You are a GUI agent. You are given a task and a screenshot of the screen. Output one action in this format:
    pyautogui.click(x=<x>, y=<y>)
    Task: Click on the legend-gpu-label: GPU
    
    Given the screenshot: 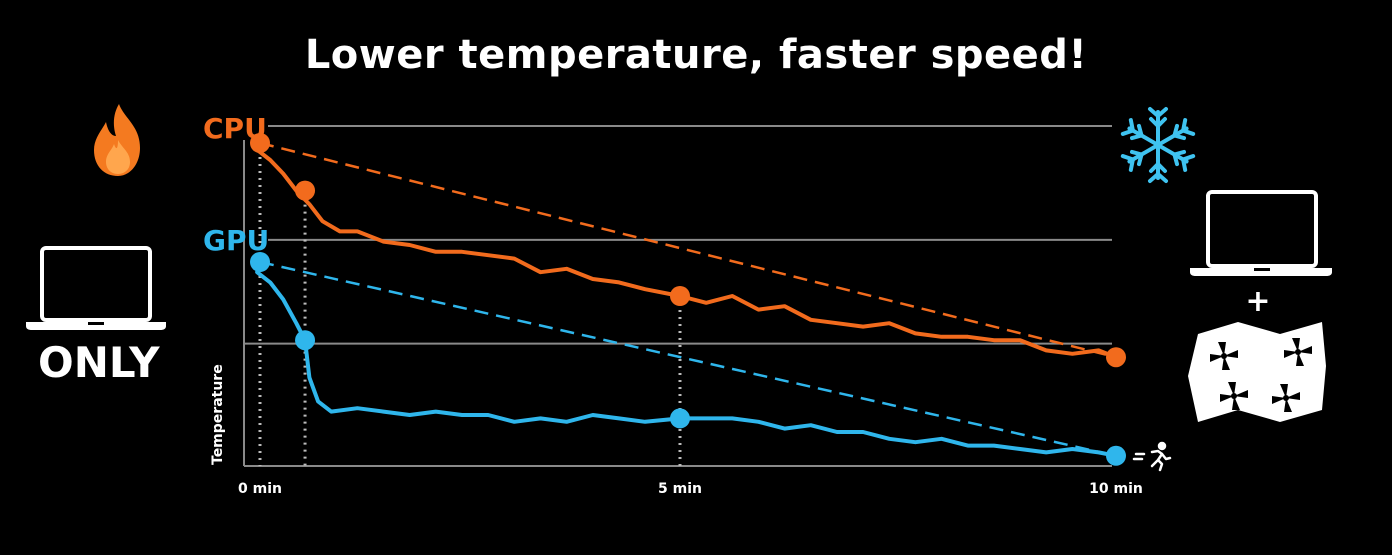 What is the action you would take?
    pyautogui.click(x=236, y=240)
    